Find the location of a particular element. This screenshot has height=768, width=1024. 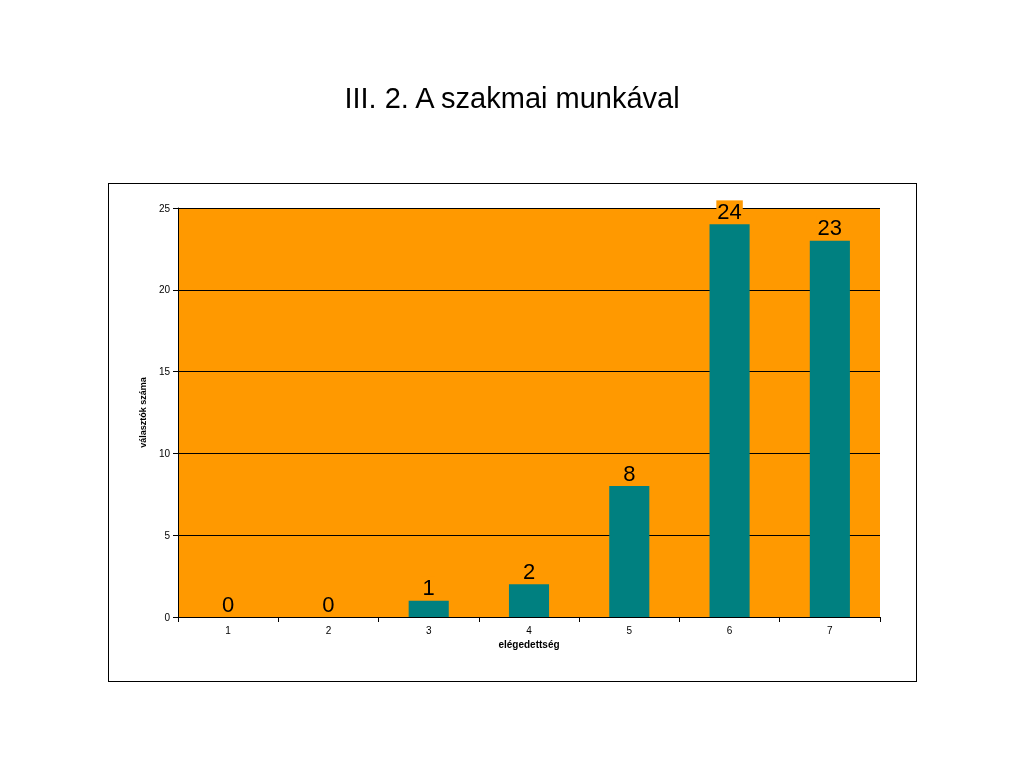

x-tick-label: 4 is located at coordinates (529, 630).